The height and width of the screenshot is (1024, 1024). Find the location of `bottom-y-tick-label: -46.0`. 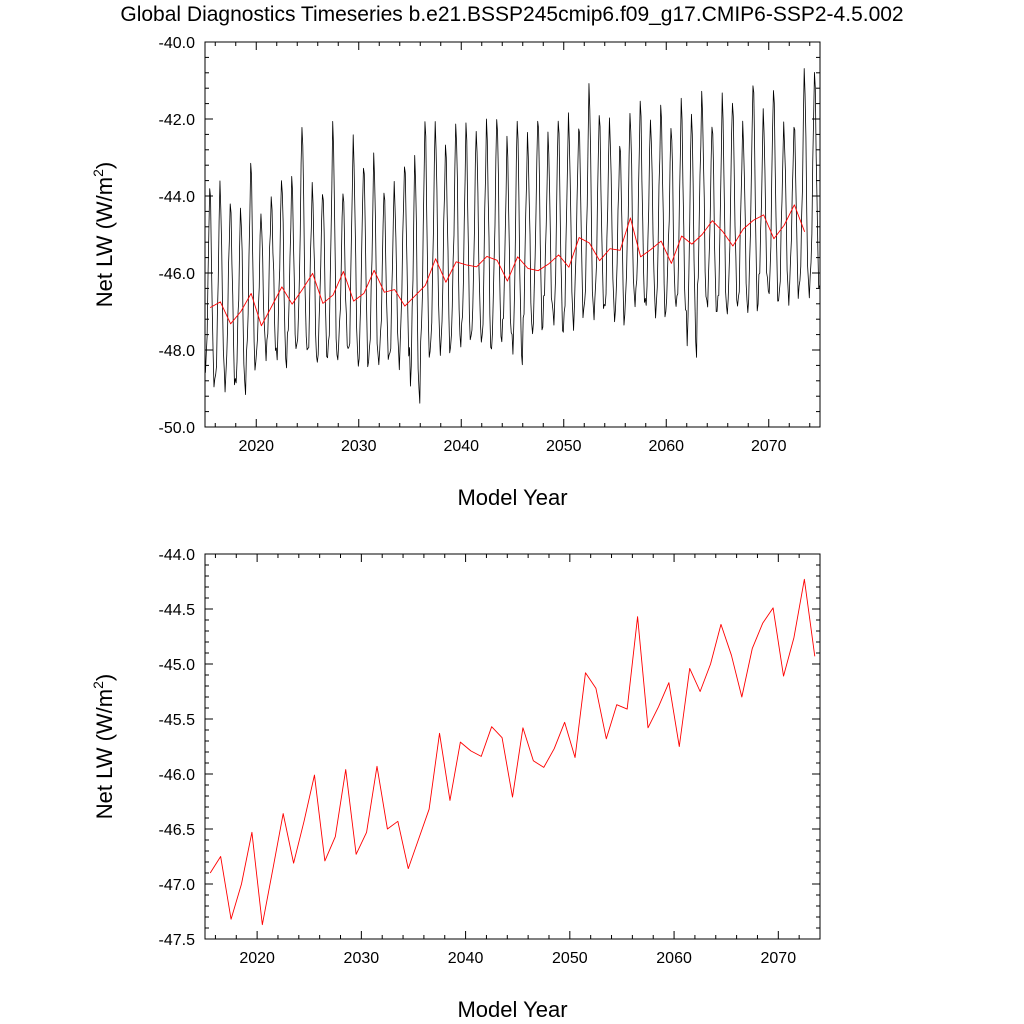

bottom-y-tick-label: -46.0 is located at coordinates (177, 775).